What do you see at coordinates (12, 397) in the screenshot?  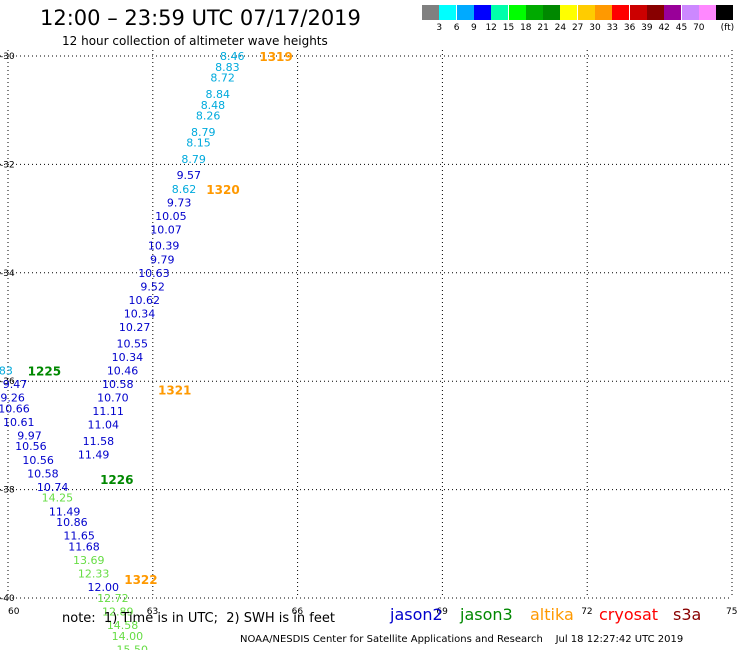 I see `wave-height-value: 9.26` at bounding box center [12, 397].